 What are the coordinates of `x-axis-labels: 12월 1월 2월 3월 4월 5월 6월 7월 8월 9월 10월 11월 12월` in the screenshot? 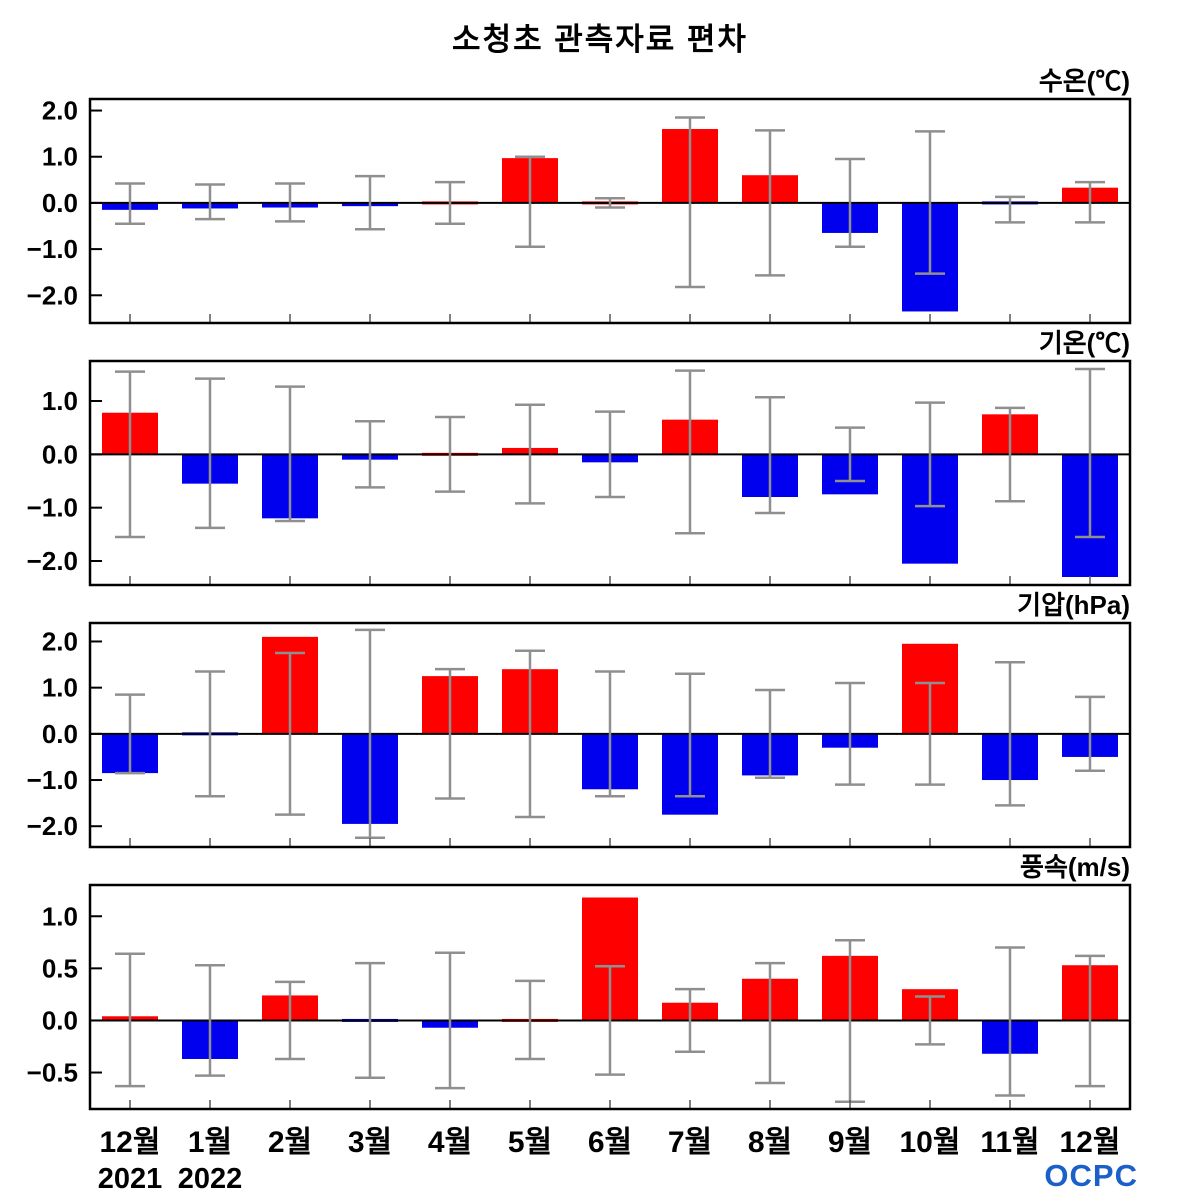 It's located at (610, 1139).